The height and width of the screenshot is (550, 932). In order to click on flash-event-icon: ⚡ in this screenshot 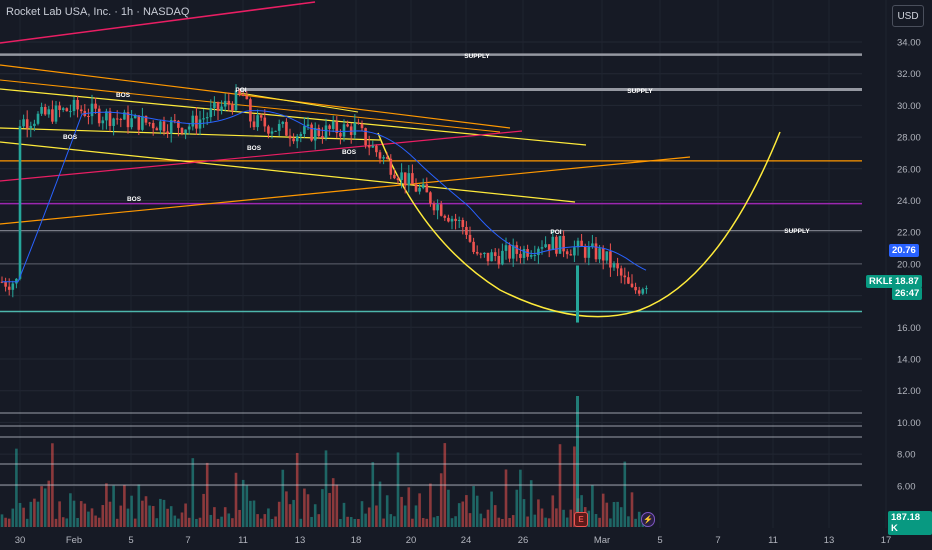, I will do `click(648, 519)`.